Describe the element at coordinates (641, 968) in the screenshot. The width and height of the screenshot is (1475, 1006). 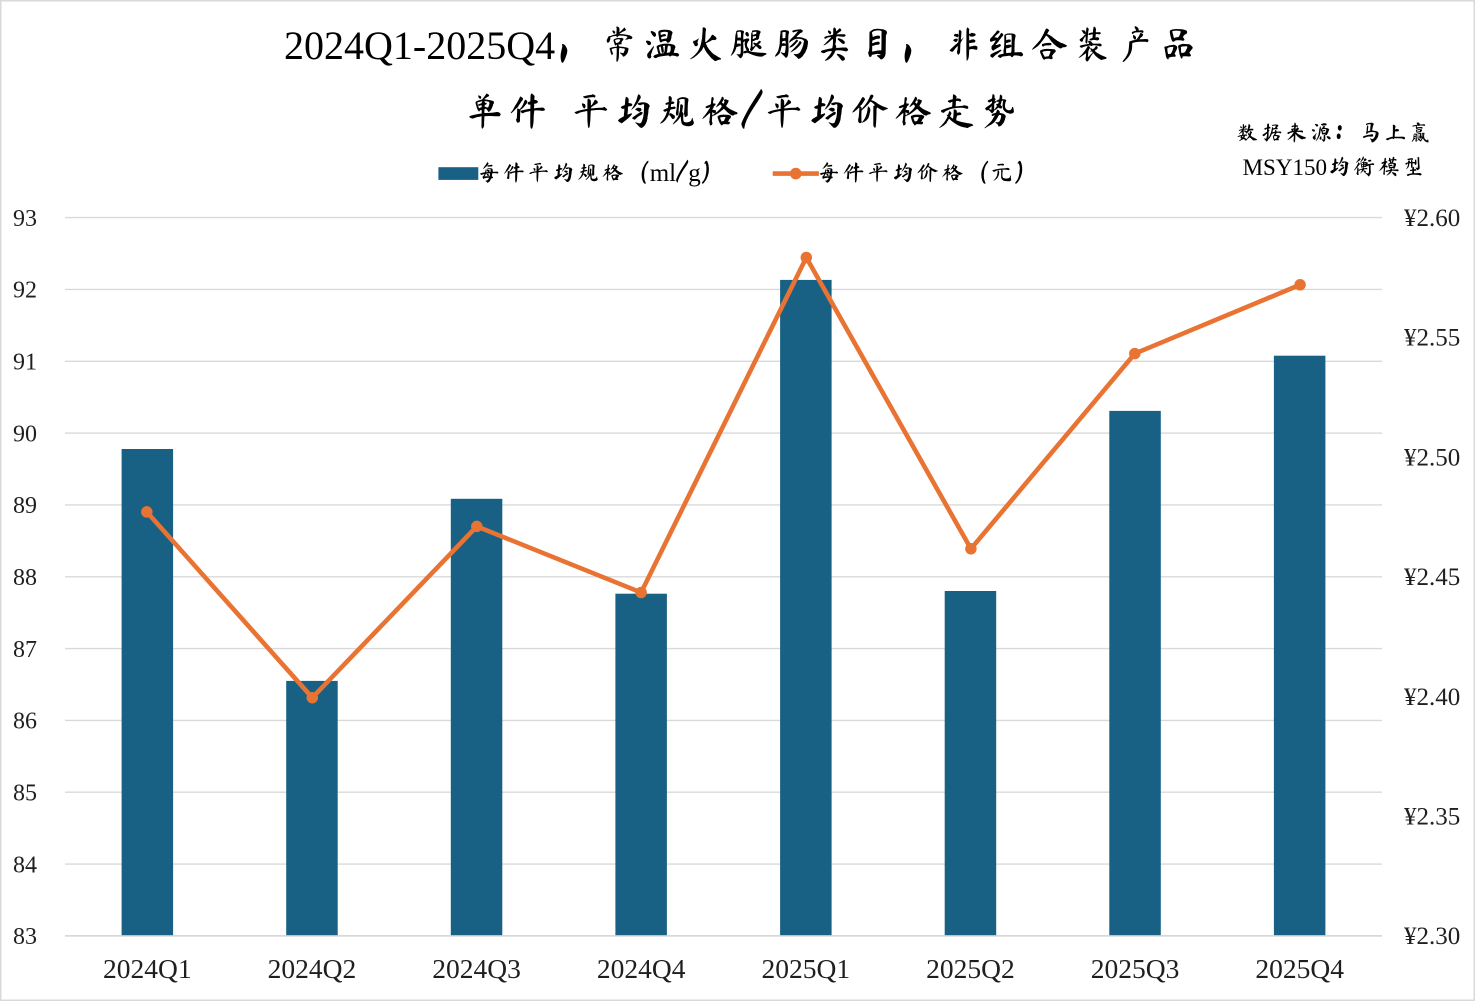
I see `svg-text: 2024Q4` at that location.